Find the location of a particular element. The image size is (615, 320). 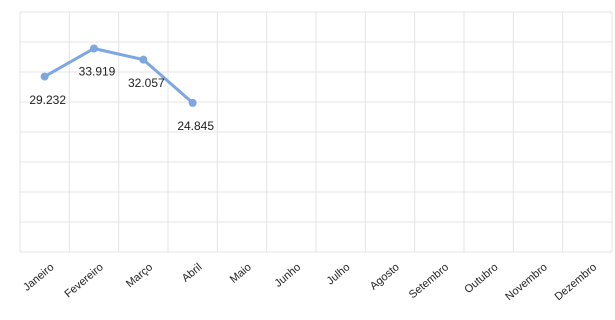

x-tick-label: Março is located at coordinates (139, 275).